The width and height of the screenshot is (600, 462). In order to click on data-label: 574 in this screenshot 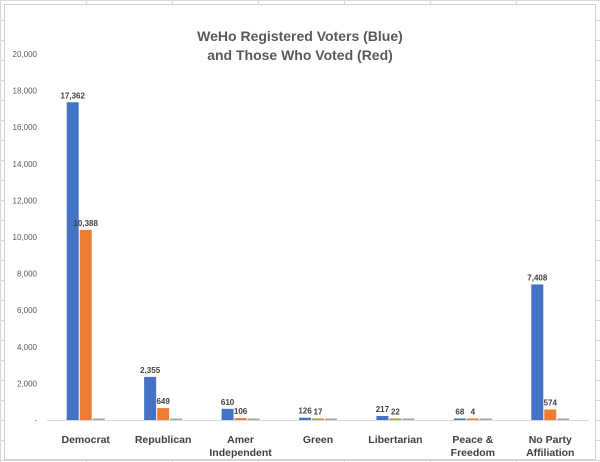, I will do `click(551, 402)`.